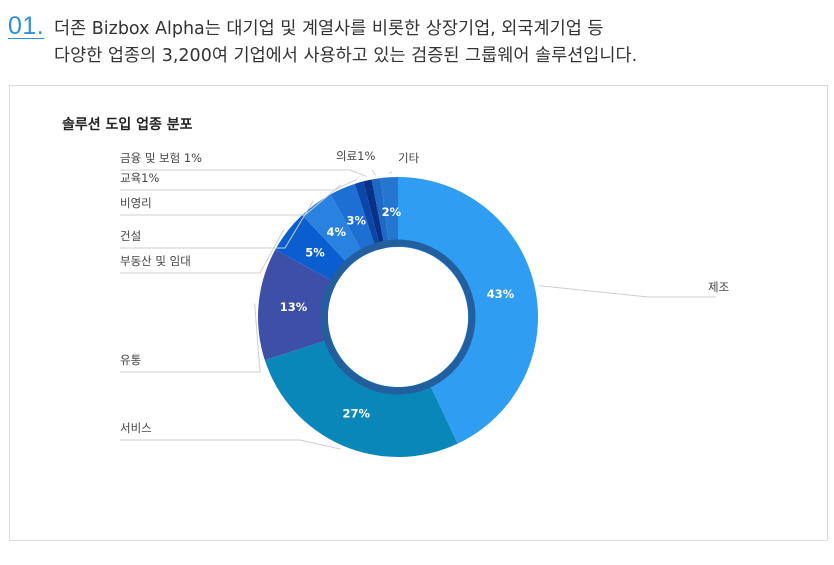 The width and height of the screenshot is (834, 565). What do you see at coordinates (294, 307) in the screenshot?
I see `slice-value-label: 13%` at bounding box center [294, 307].